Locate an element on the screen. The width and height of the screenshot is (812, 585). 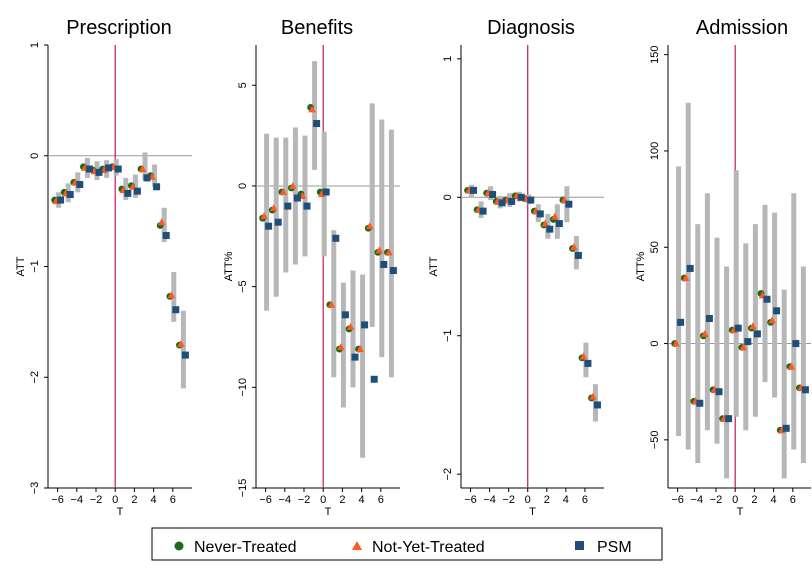
y-tick-label: 1 is located at coordinates (448, 59).